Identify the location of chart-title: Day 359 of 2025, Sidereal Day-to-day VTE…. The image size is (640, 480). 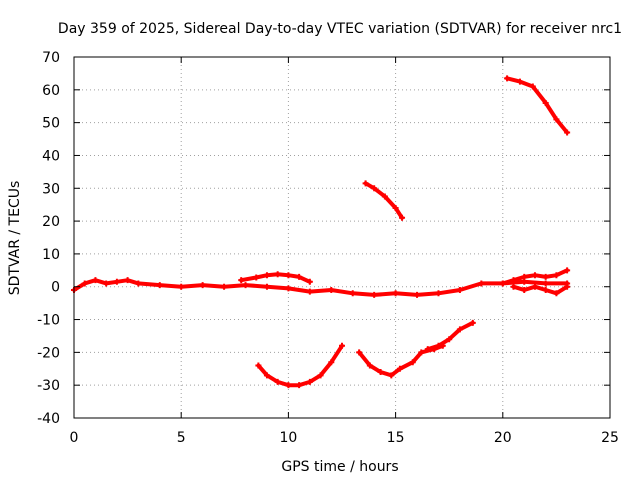
(340, 29).